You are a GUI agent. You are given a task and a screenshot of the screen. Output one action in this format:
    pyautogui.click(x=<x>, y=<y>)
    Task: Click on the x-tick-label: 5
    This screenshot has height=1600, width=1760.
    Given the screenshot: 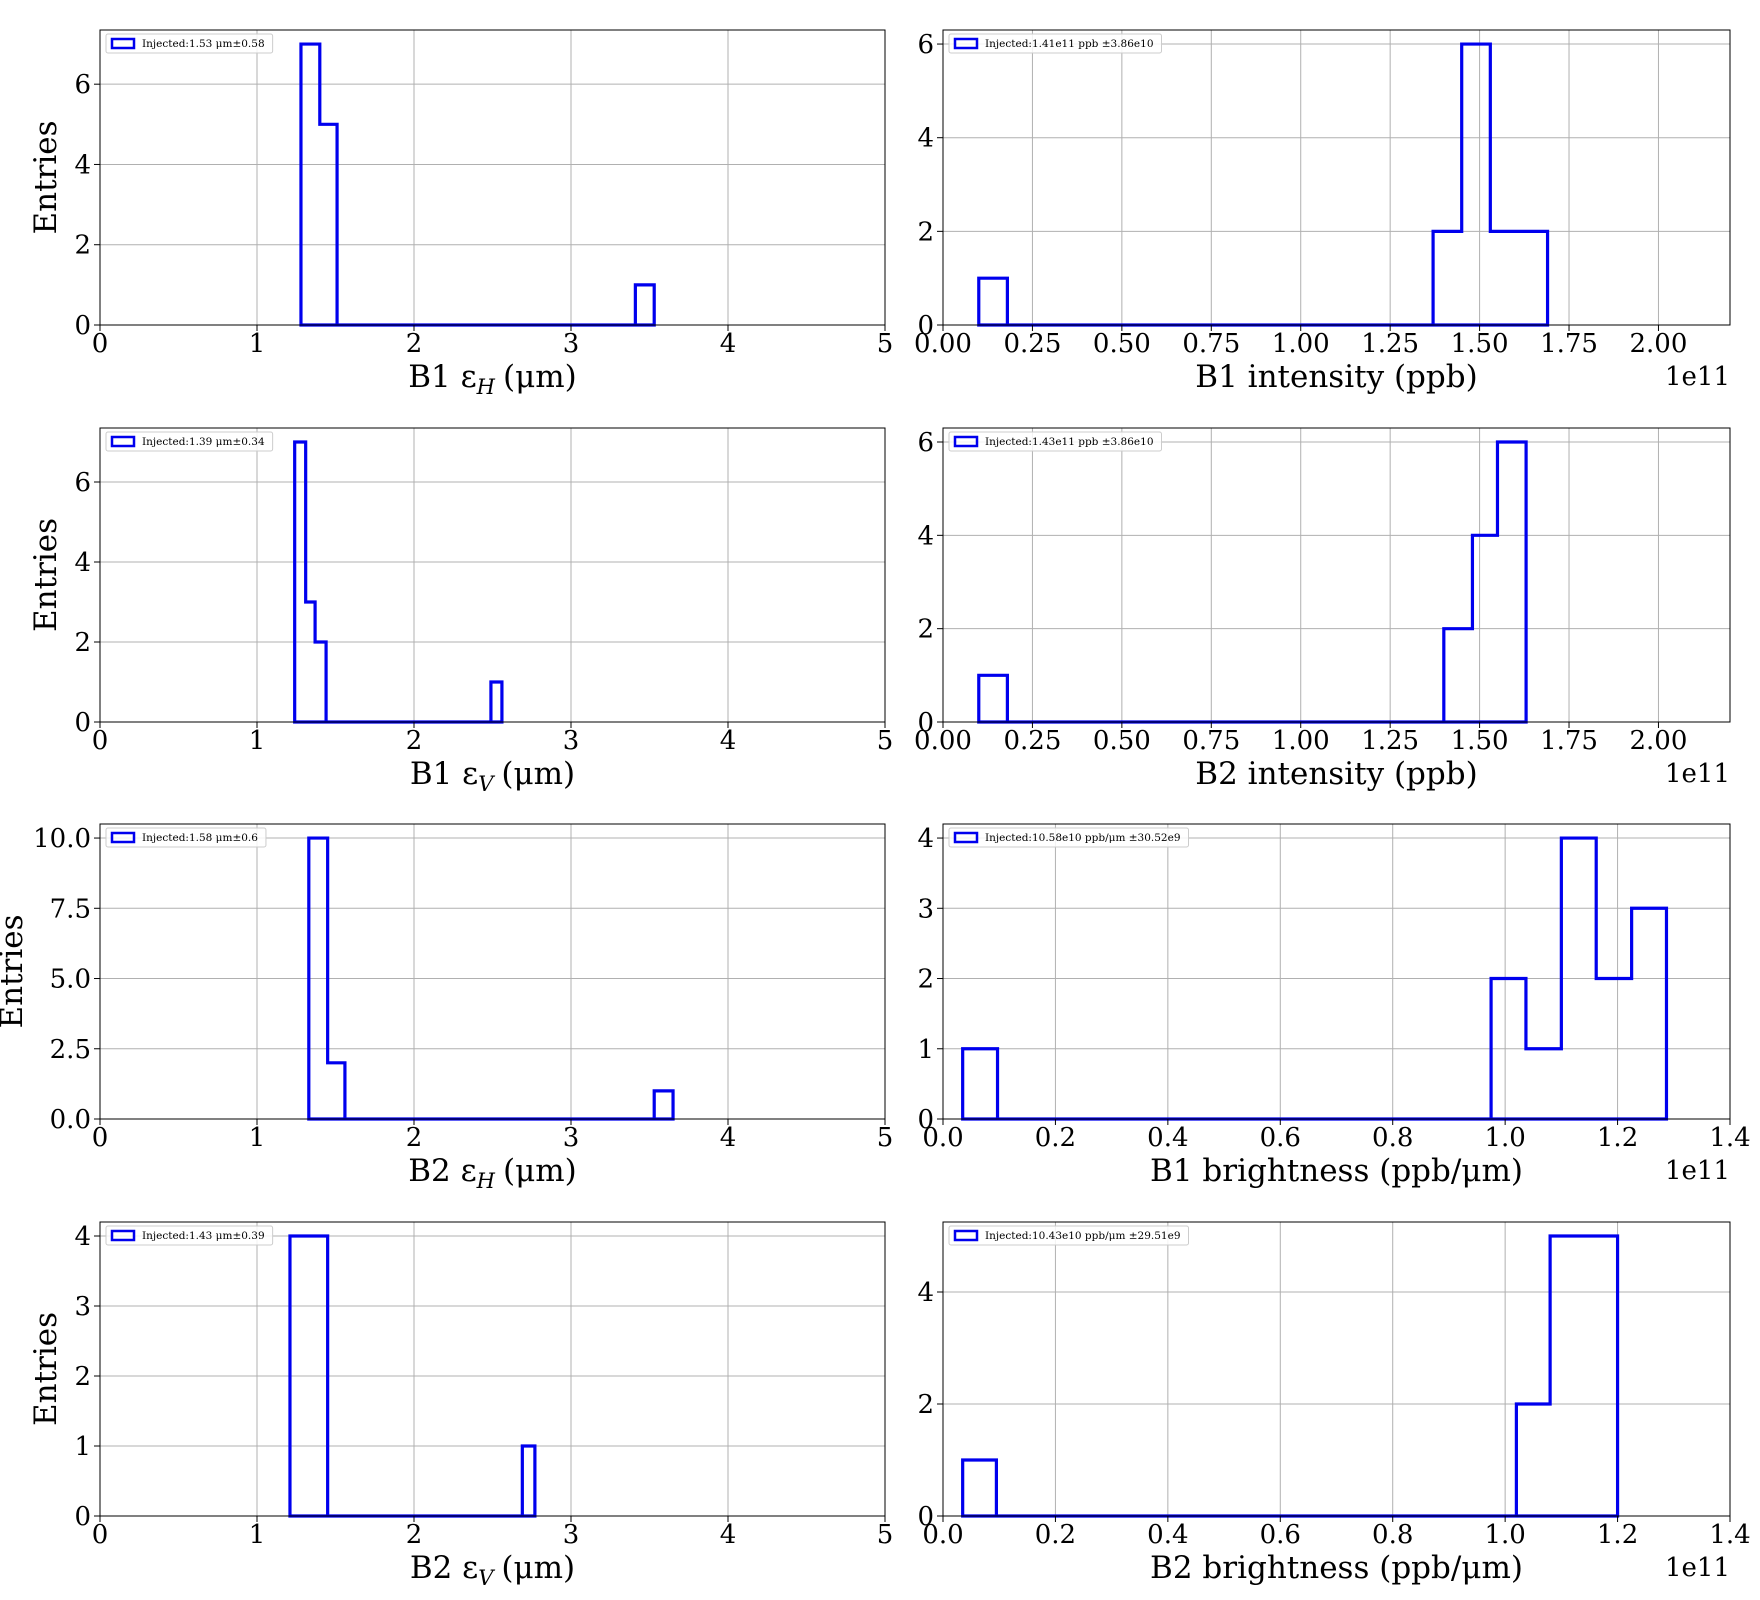 What is the action you would take?
    pyautogui.click(x=885, y=741)
    